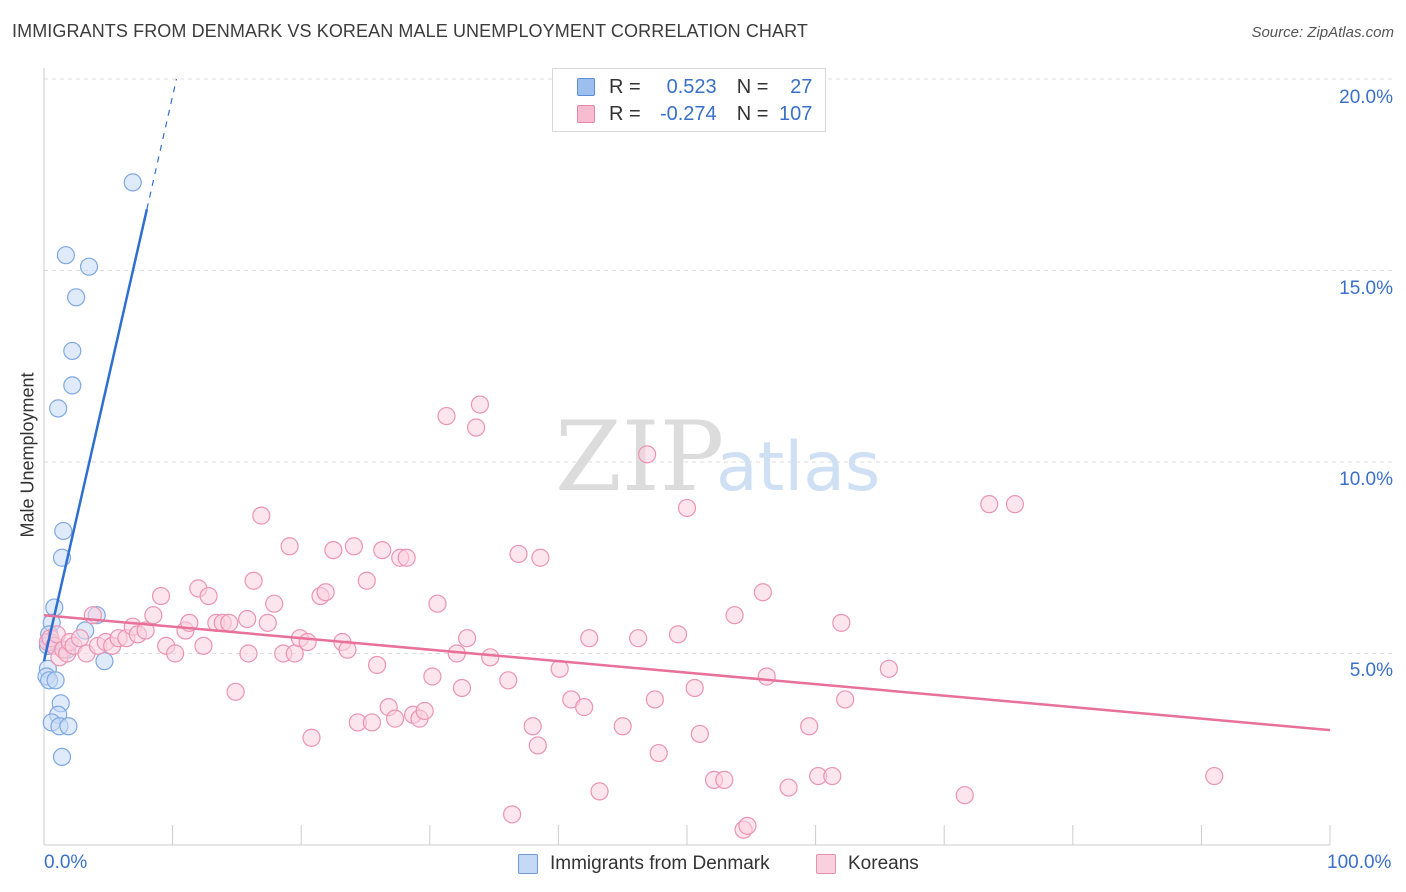 The width and height of the screenshot is (1406, 892). I want to click on y-tick-label: 10.0%, so click(1366, 479).